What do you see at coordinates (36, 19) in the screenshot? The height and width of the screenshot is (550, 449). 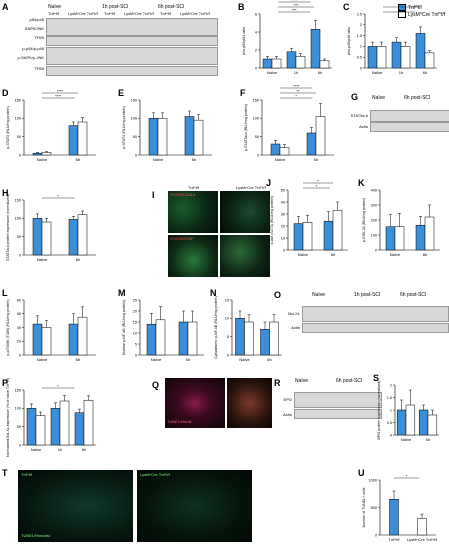 I see `row-label: p54/p46` at bounding box center [36, 19].